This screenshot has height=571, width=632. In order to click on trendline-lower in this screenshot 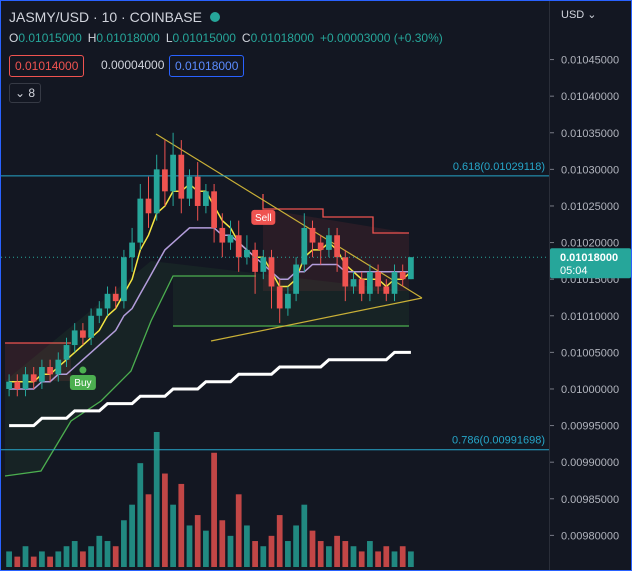, I will do `click(316, 319)`.